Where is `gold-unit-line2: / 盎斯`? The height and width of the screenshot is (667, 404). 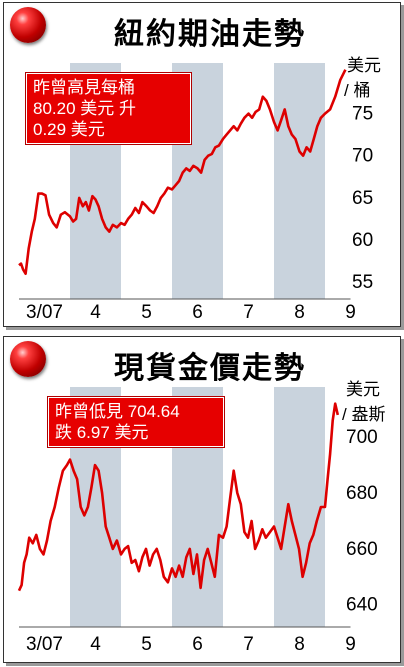
gold-unit-line2: / 盎斯 is located at coordinates (363, 414).